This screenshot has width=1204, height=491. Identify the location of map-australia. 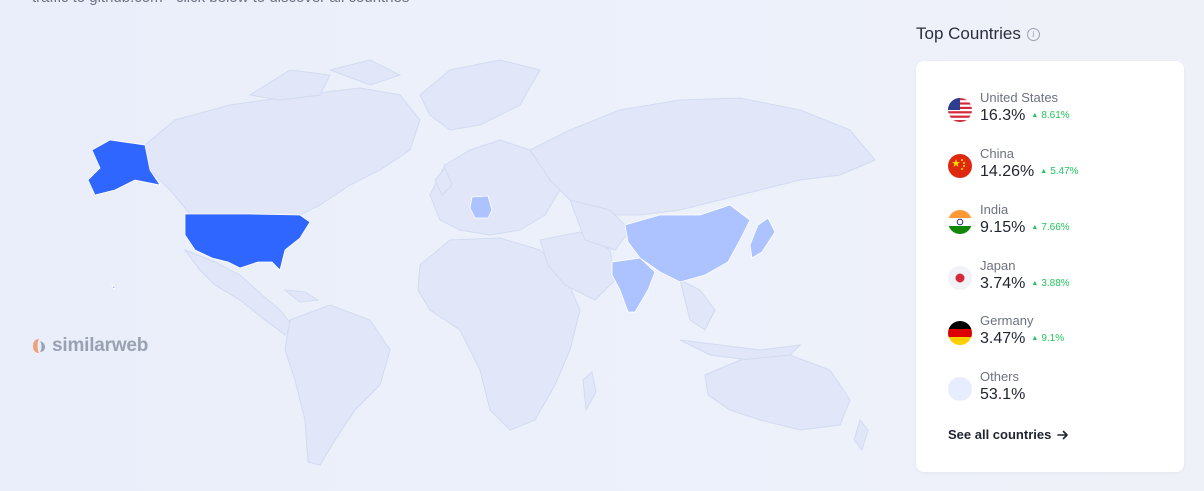
(777, 392).